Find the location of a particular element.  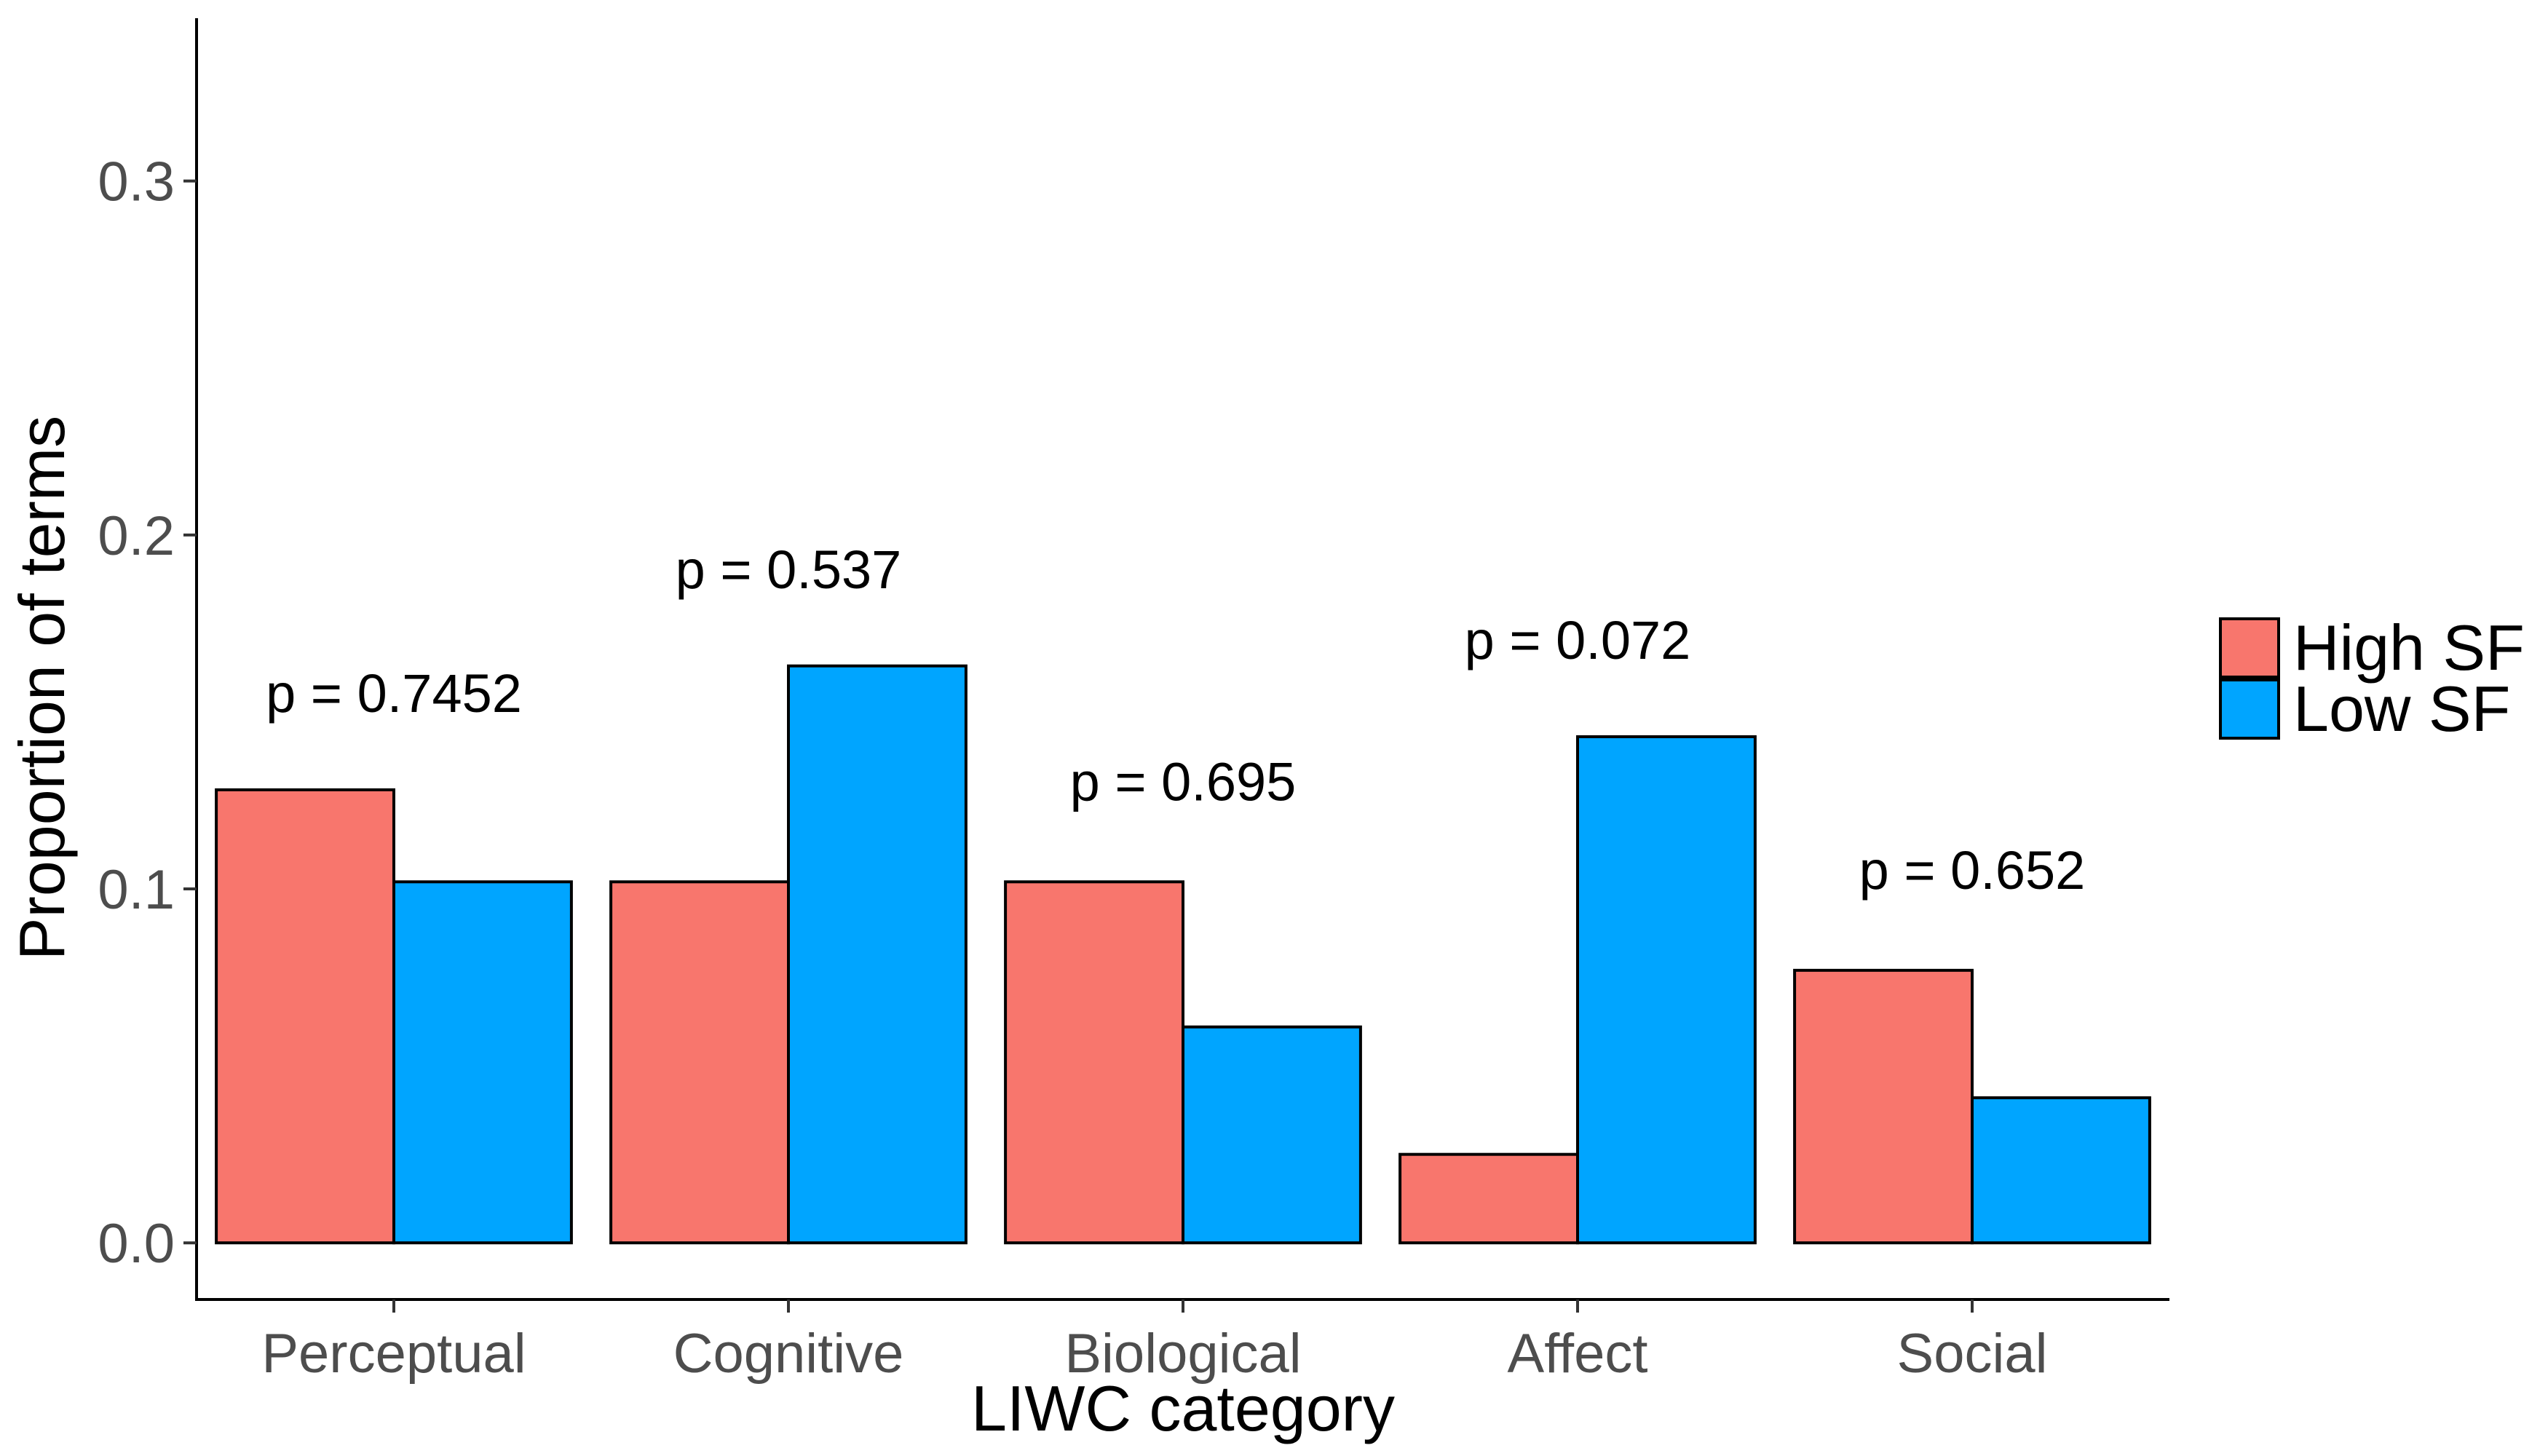

y-tick-label: 0.3 is located at coordinates (136, 182).